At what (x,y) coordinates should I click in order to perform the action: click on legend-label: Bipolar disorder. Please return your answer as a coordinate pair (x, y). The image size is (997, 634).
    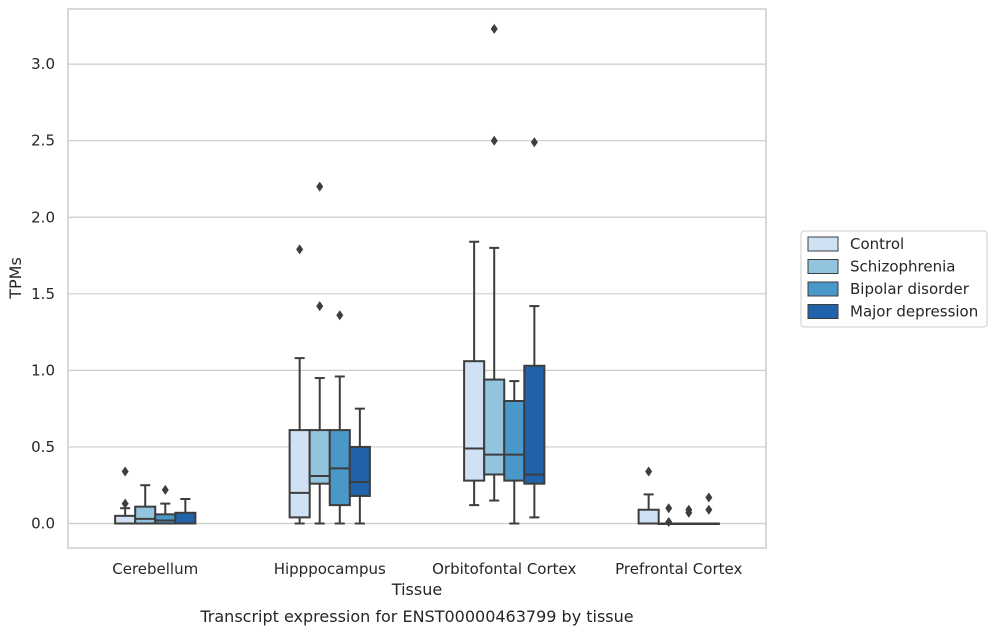
    Looking at the image, I should click on (910, 289).